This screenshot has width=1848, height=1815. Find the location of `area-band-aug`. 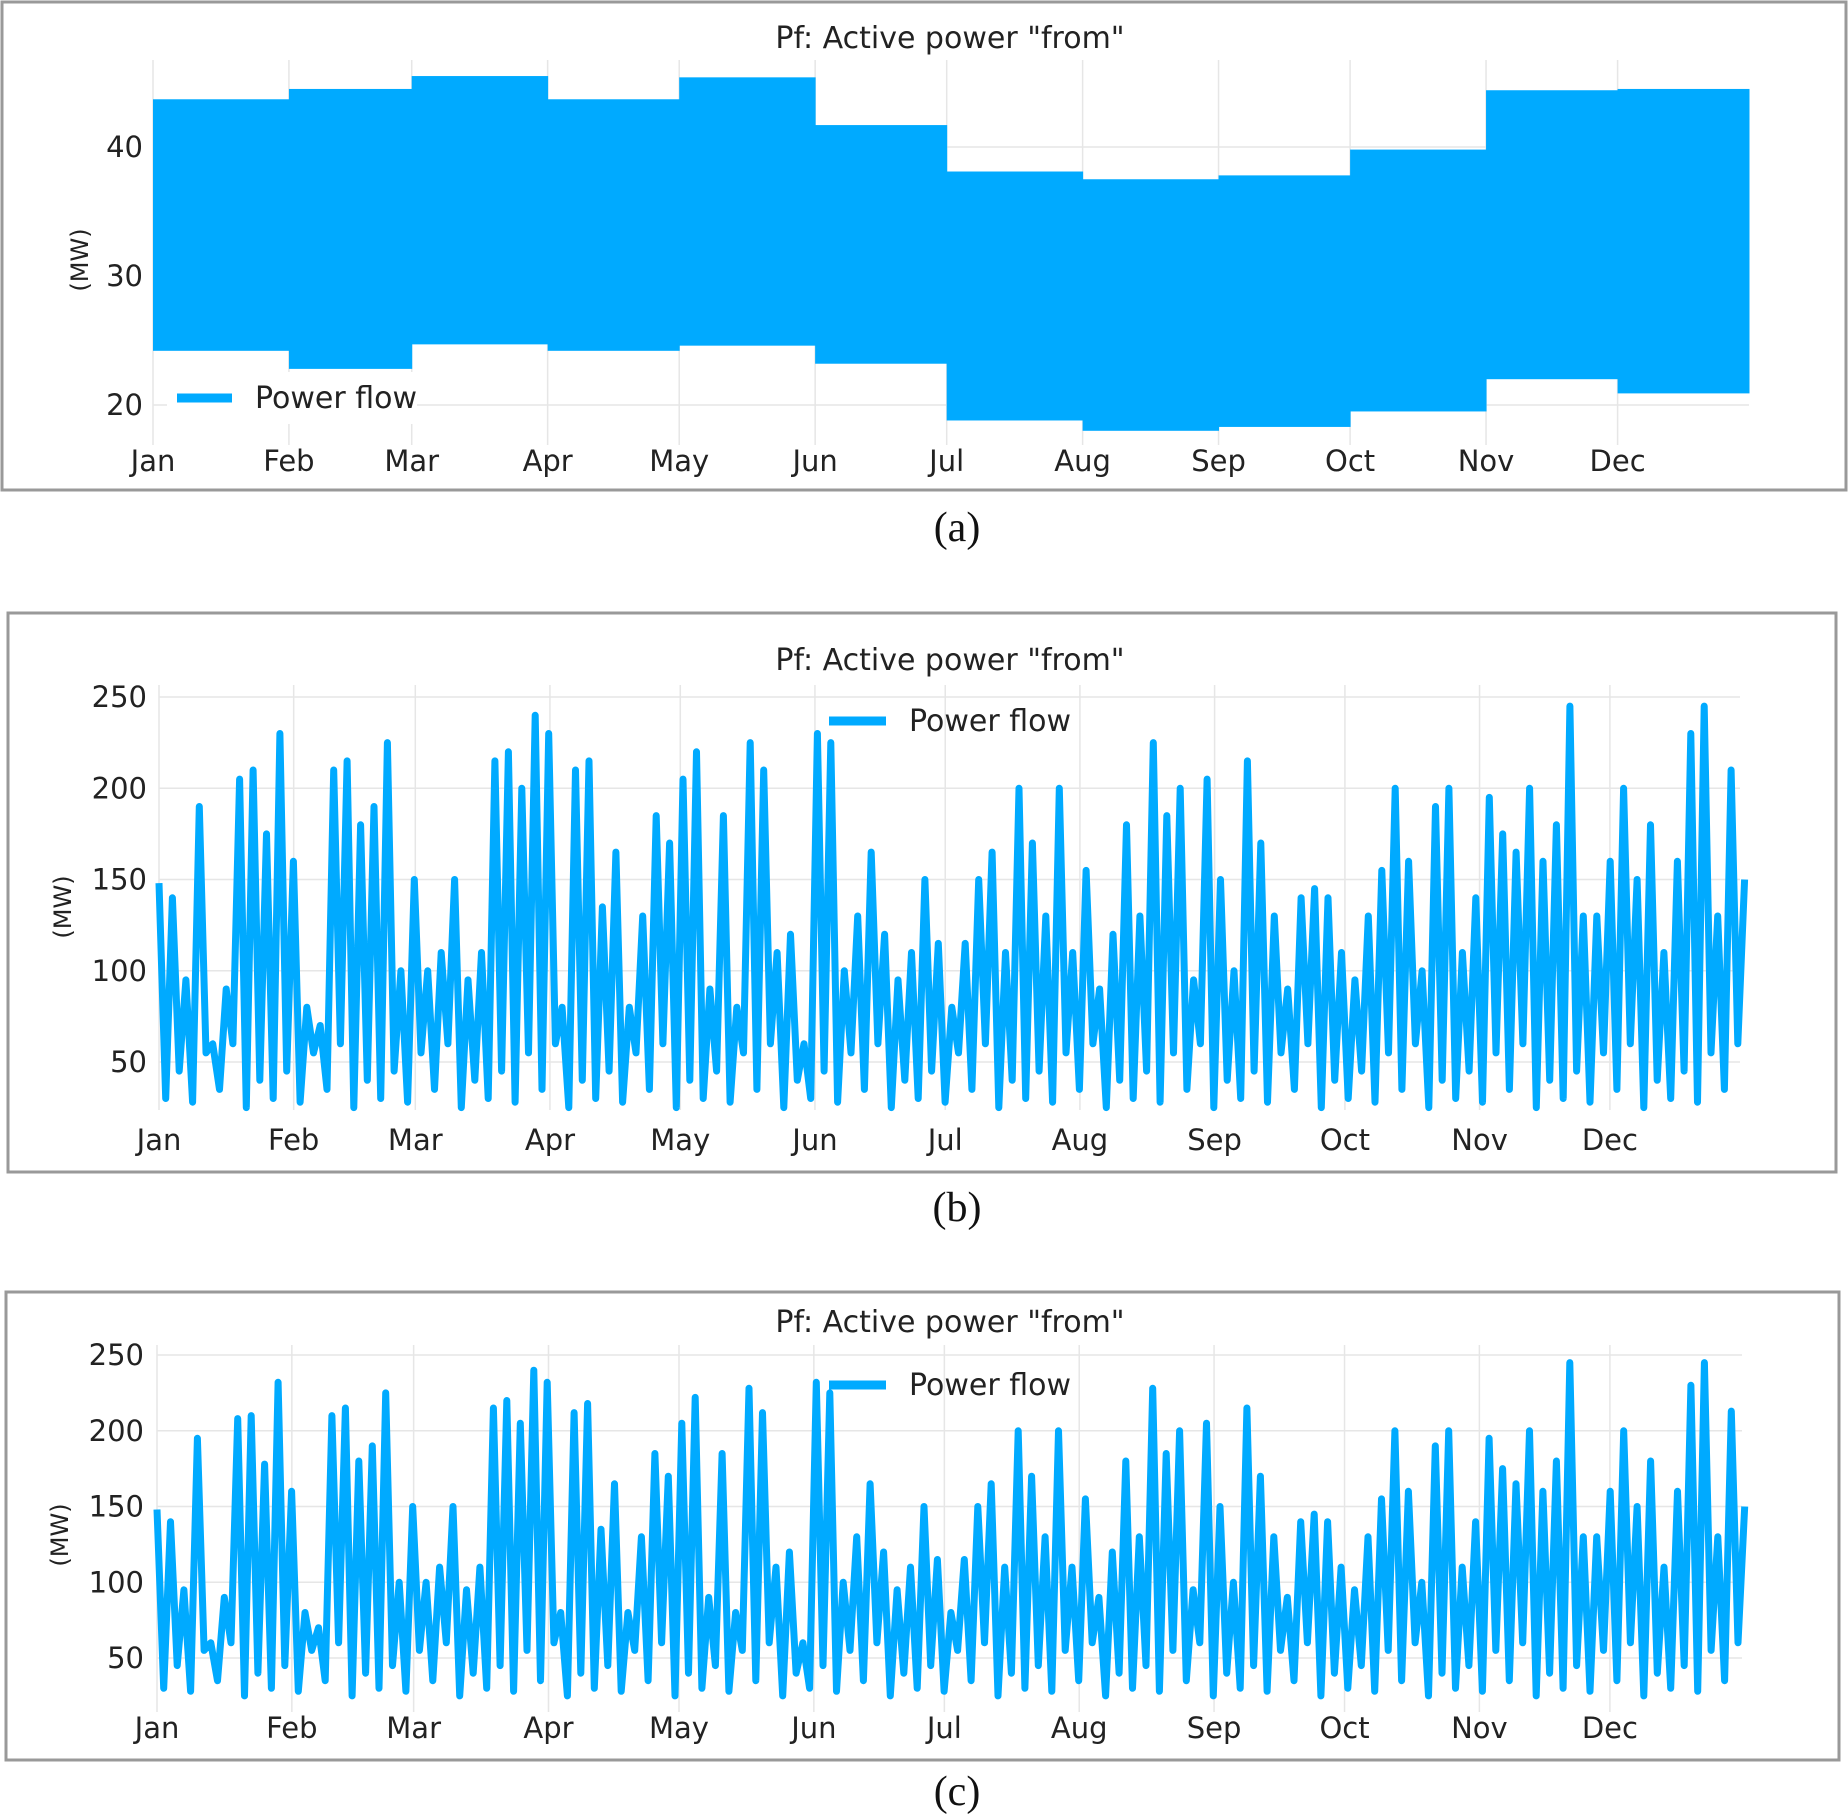

area-band-aug is located at coordinates (1151, 305).